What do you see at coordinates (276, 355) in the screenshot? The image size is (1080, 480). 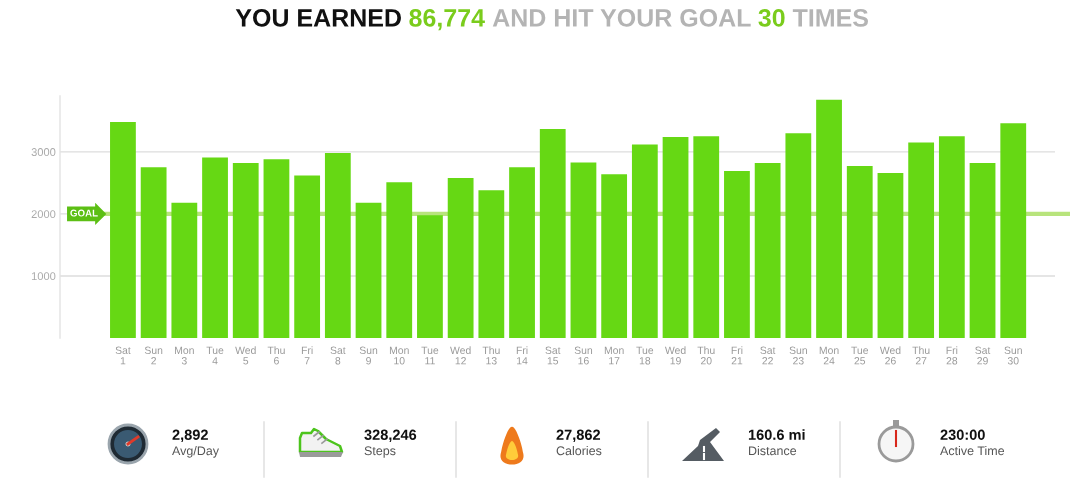 I see `x-tick-label: Thu 6` at bounding box center [276, 355].